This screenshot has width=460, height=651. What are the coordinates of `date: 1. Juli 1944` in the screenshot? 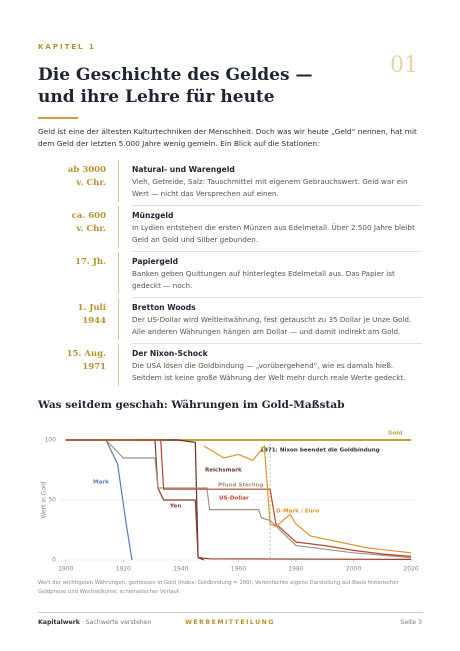 It's located at (72, 315).